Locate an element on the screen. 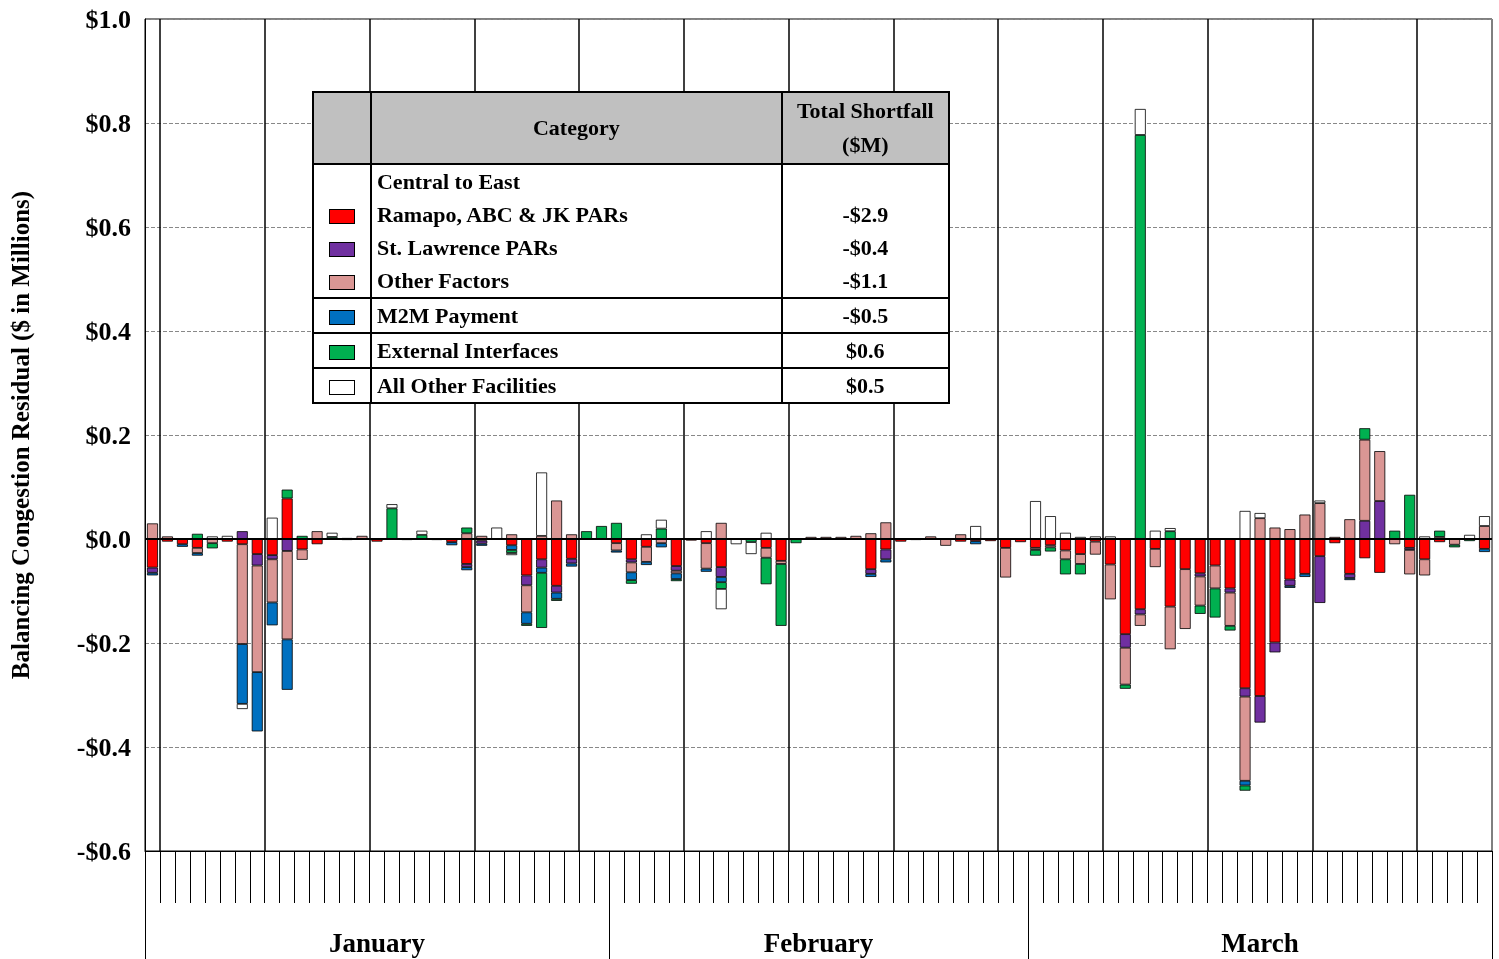 This screenshot has height=959, width=1499. y-tick-label: -$0.2 is located at coordinates (103, 643).